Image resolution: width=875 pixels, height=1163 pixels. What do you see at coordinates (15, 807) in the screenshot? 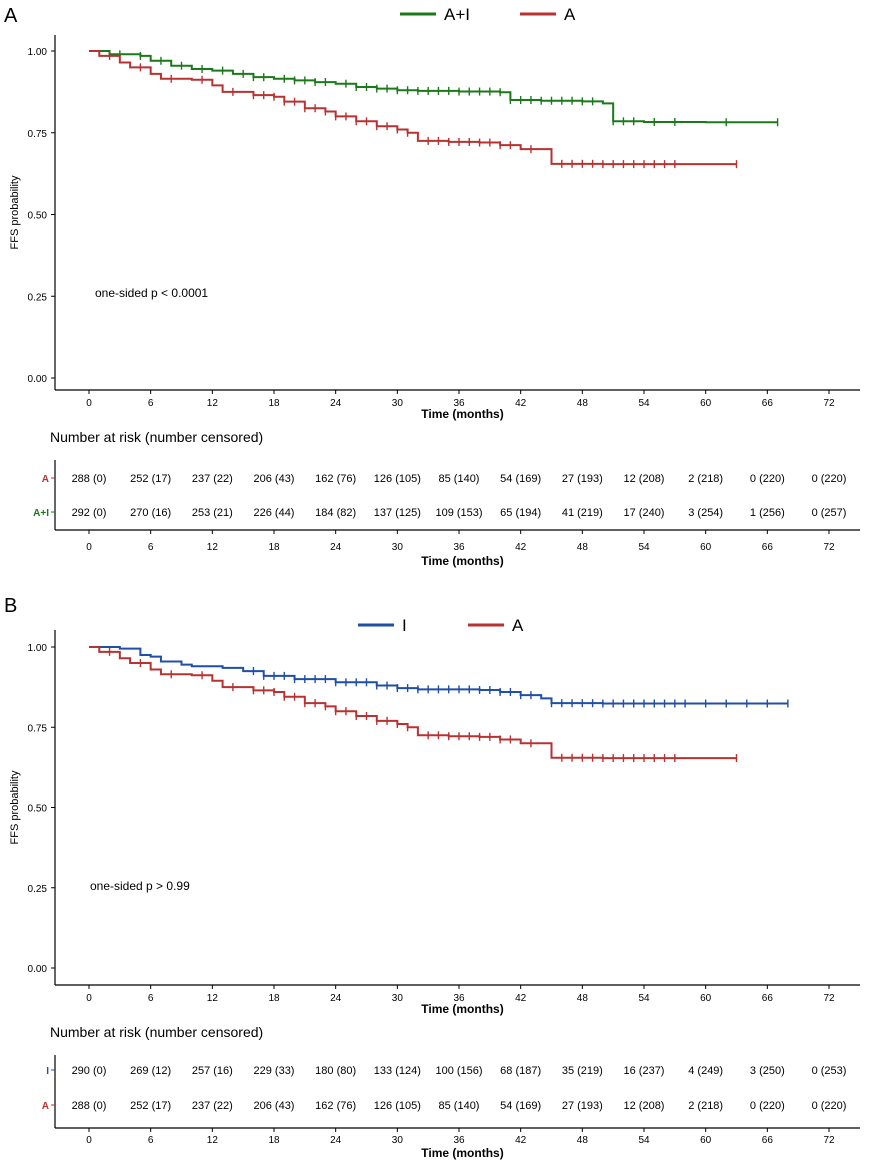
I see `y-axis-label: FFS probability` at bounding box center [15, 807].